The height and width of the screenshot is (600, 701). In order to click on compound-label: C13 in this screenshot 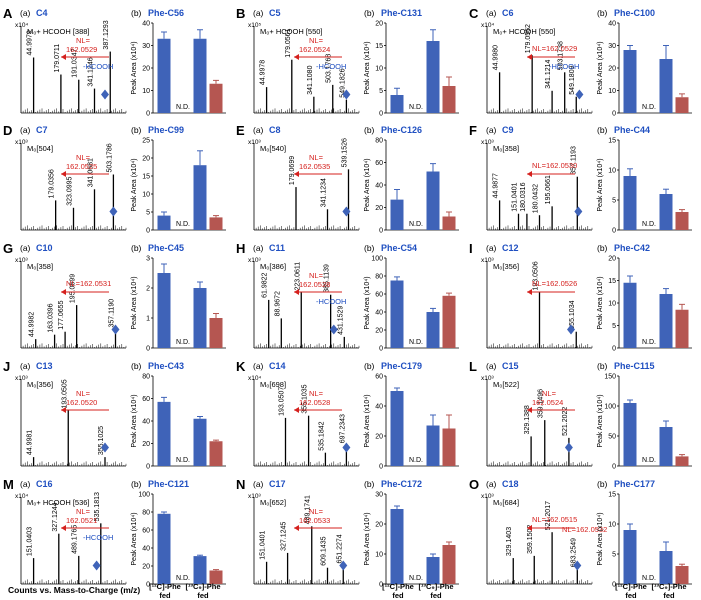, I will do `click(44, 366)`.